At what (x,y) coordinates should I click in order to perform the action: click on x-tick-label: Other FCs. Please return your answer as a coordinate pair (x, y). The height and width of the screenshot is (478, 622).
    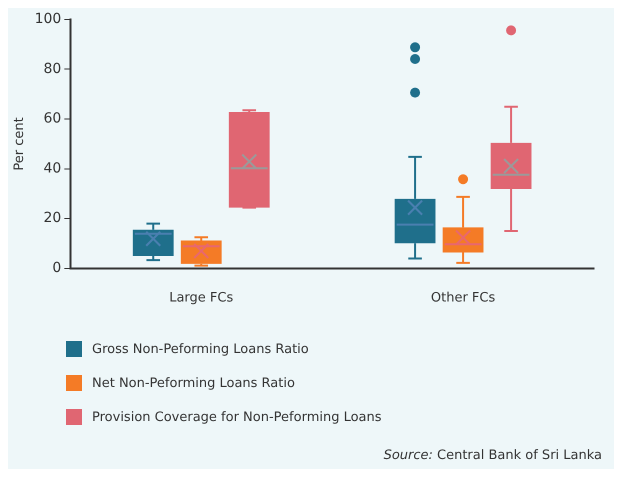
    Looking at the image, I should click on (463, 298).